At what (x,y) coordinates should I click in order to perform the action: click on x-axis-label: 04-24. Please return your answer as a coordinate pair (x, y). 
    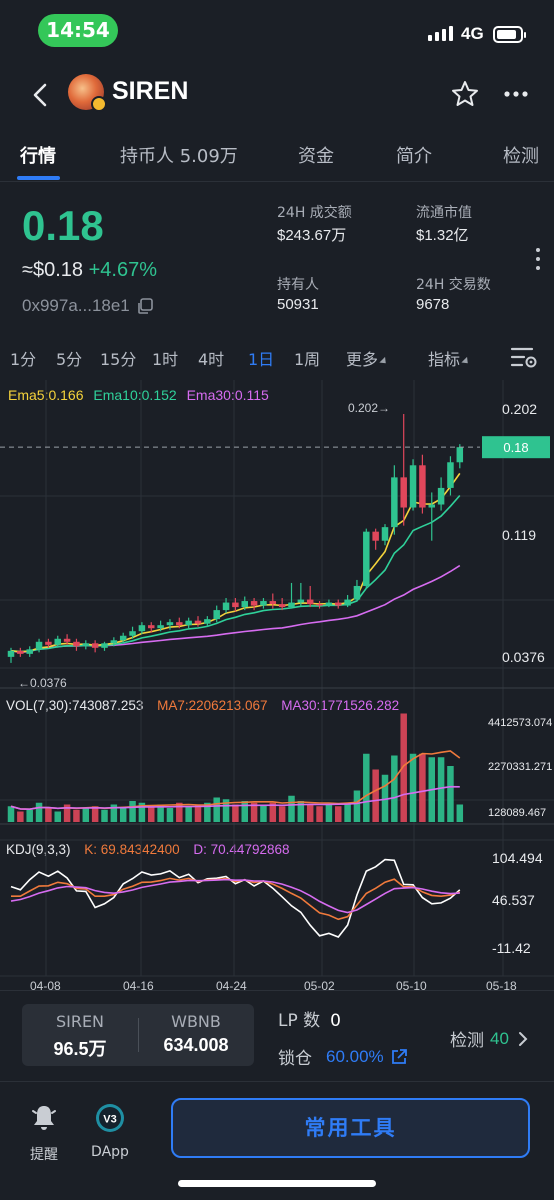
    Looking at the image, I should click on (231, 986).